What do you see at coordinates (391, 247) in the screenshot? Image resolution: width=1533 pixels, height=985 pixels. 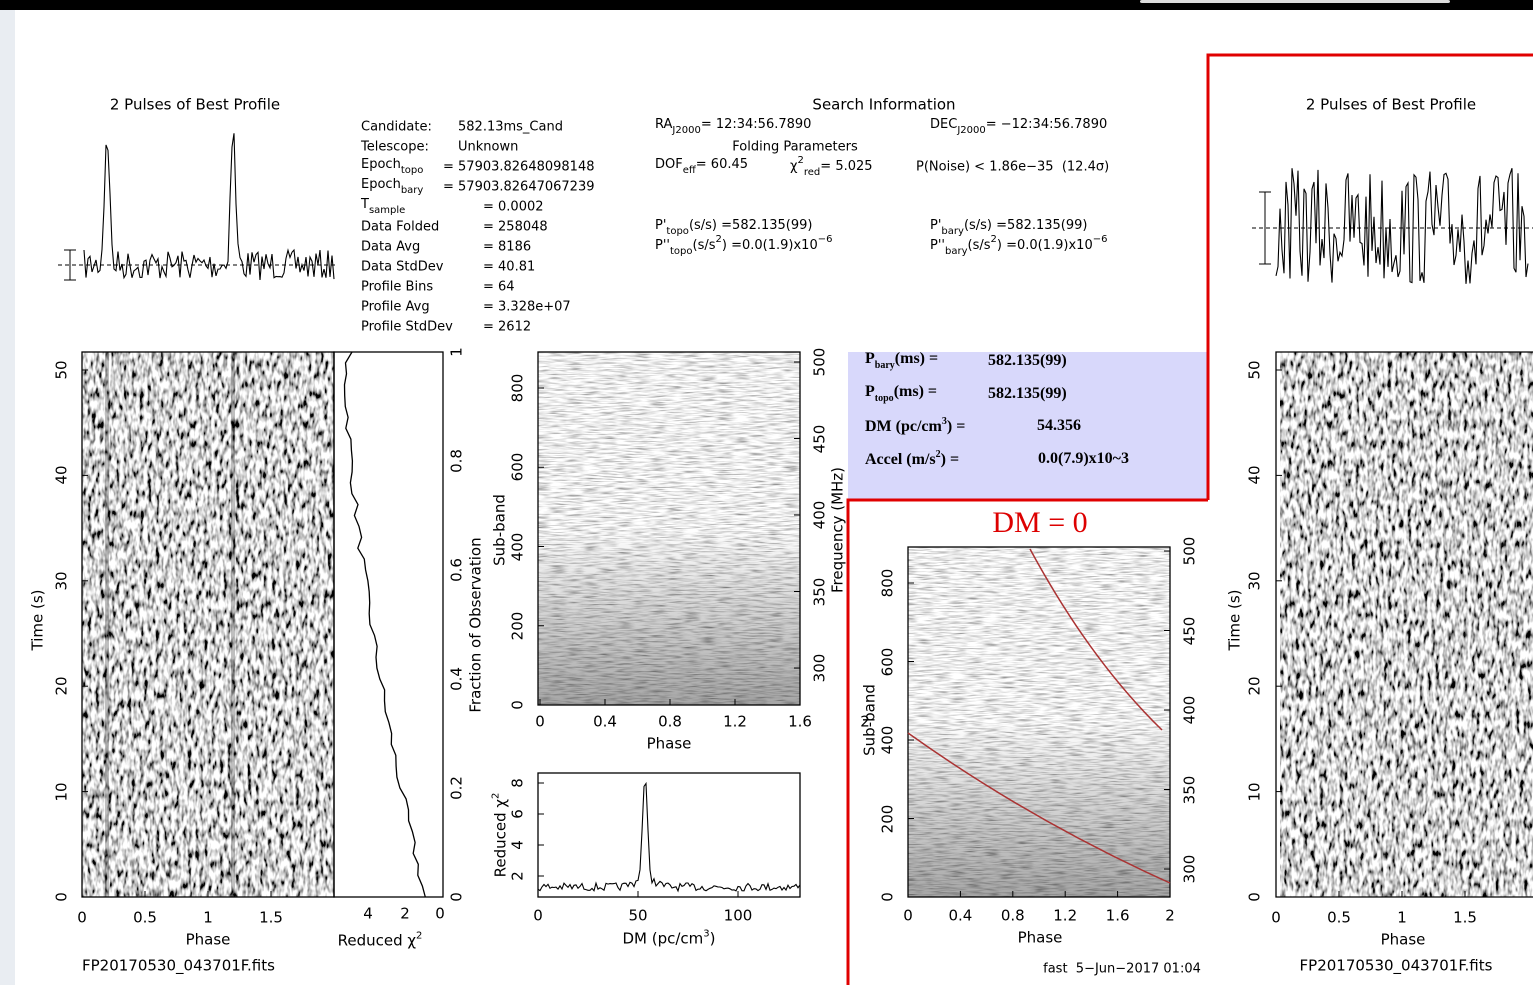 I see `info-label-part: Data Avg` at bounding box center [391, 247].